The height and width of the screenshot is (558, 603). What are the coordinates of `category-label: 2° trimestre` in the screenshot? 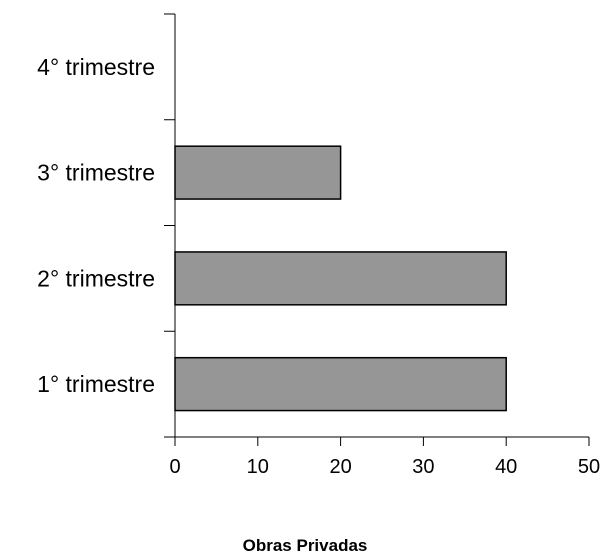 It's located at (96, 278).